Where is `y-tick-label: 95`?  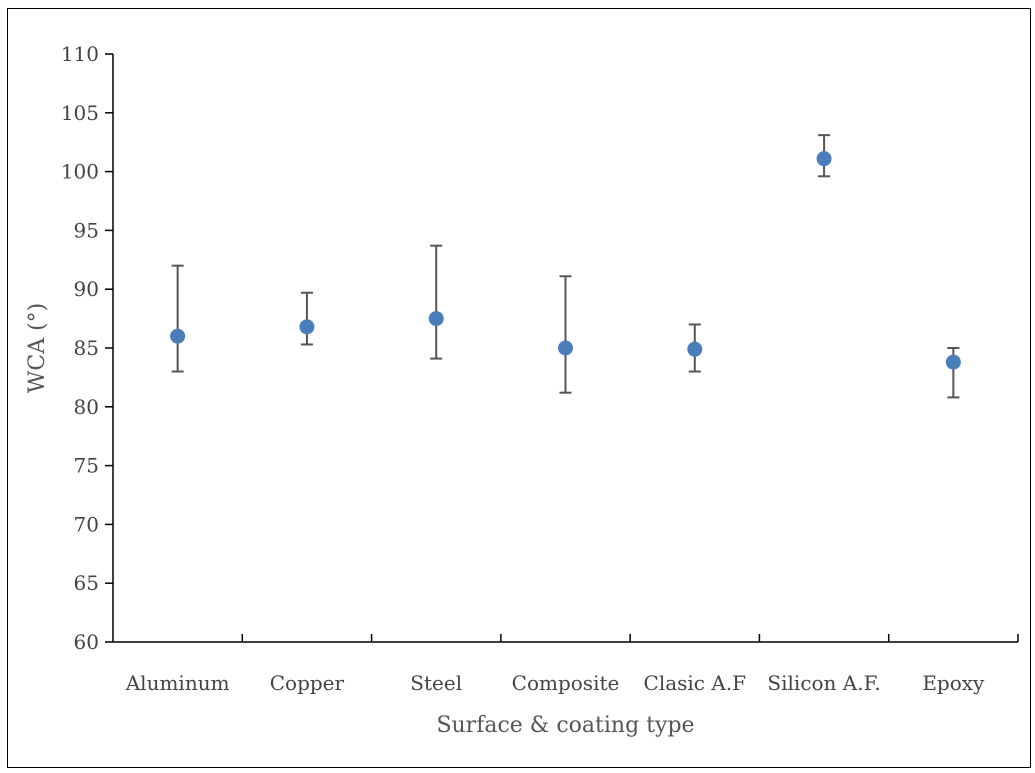
y-tick-label: 95 is located at coordinates (86, 230).